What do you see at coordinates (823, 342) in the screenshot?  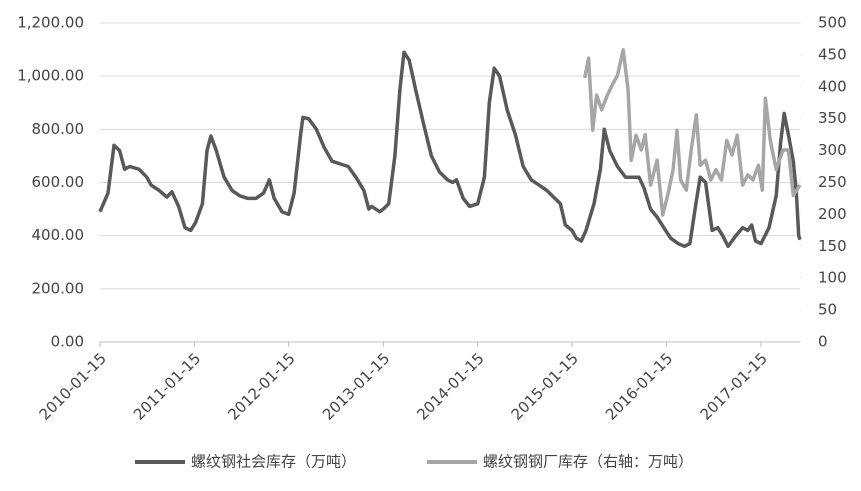 I see `y2-tick-label: 0` at bounding box center [823, 342].